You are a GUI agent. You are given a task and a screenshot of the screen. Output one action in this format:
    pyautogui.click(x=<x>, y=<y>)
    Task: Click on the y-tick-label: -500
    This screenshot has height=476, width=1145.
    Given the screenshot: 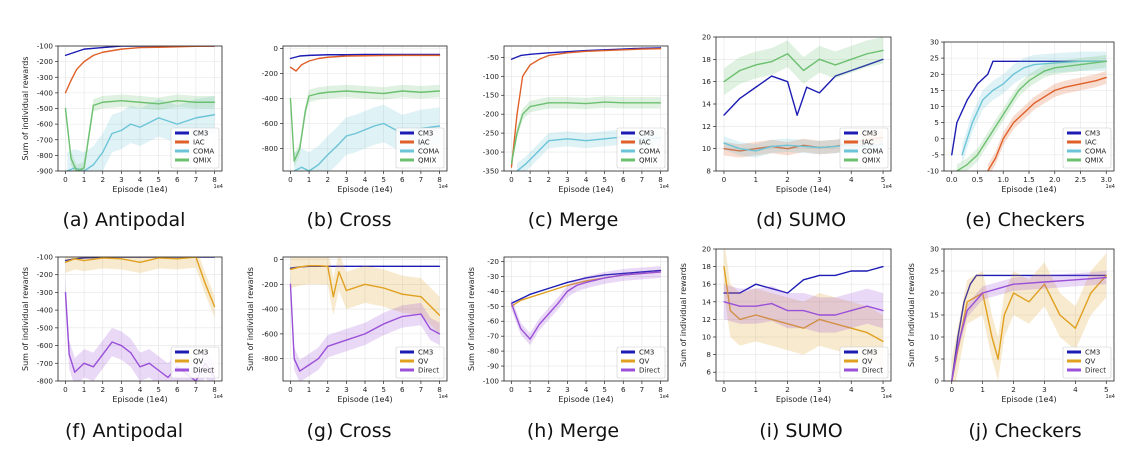 What is the action you would take?
    pyautogui.click(x=45, y=108)
    